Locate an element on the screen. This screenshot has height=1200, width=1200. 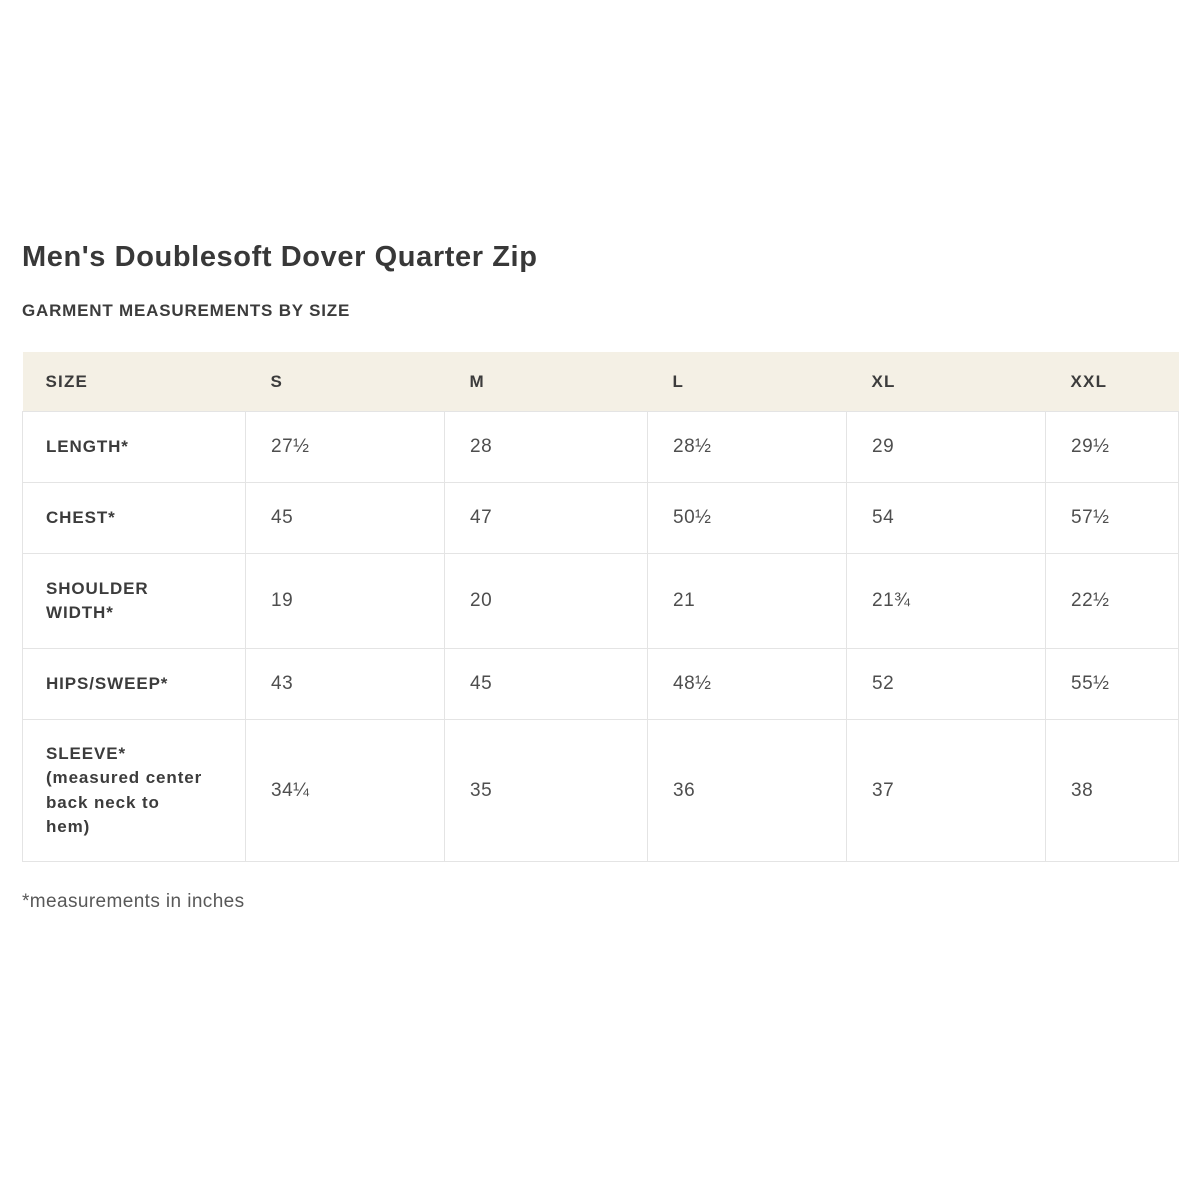
page-title: Men's Doublesoft Dover Quarter Zip is located at coordinates (280, 257).